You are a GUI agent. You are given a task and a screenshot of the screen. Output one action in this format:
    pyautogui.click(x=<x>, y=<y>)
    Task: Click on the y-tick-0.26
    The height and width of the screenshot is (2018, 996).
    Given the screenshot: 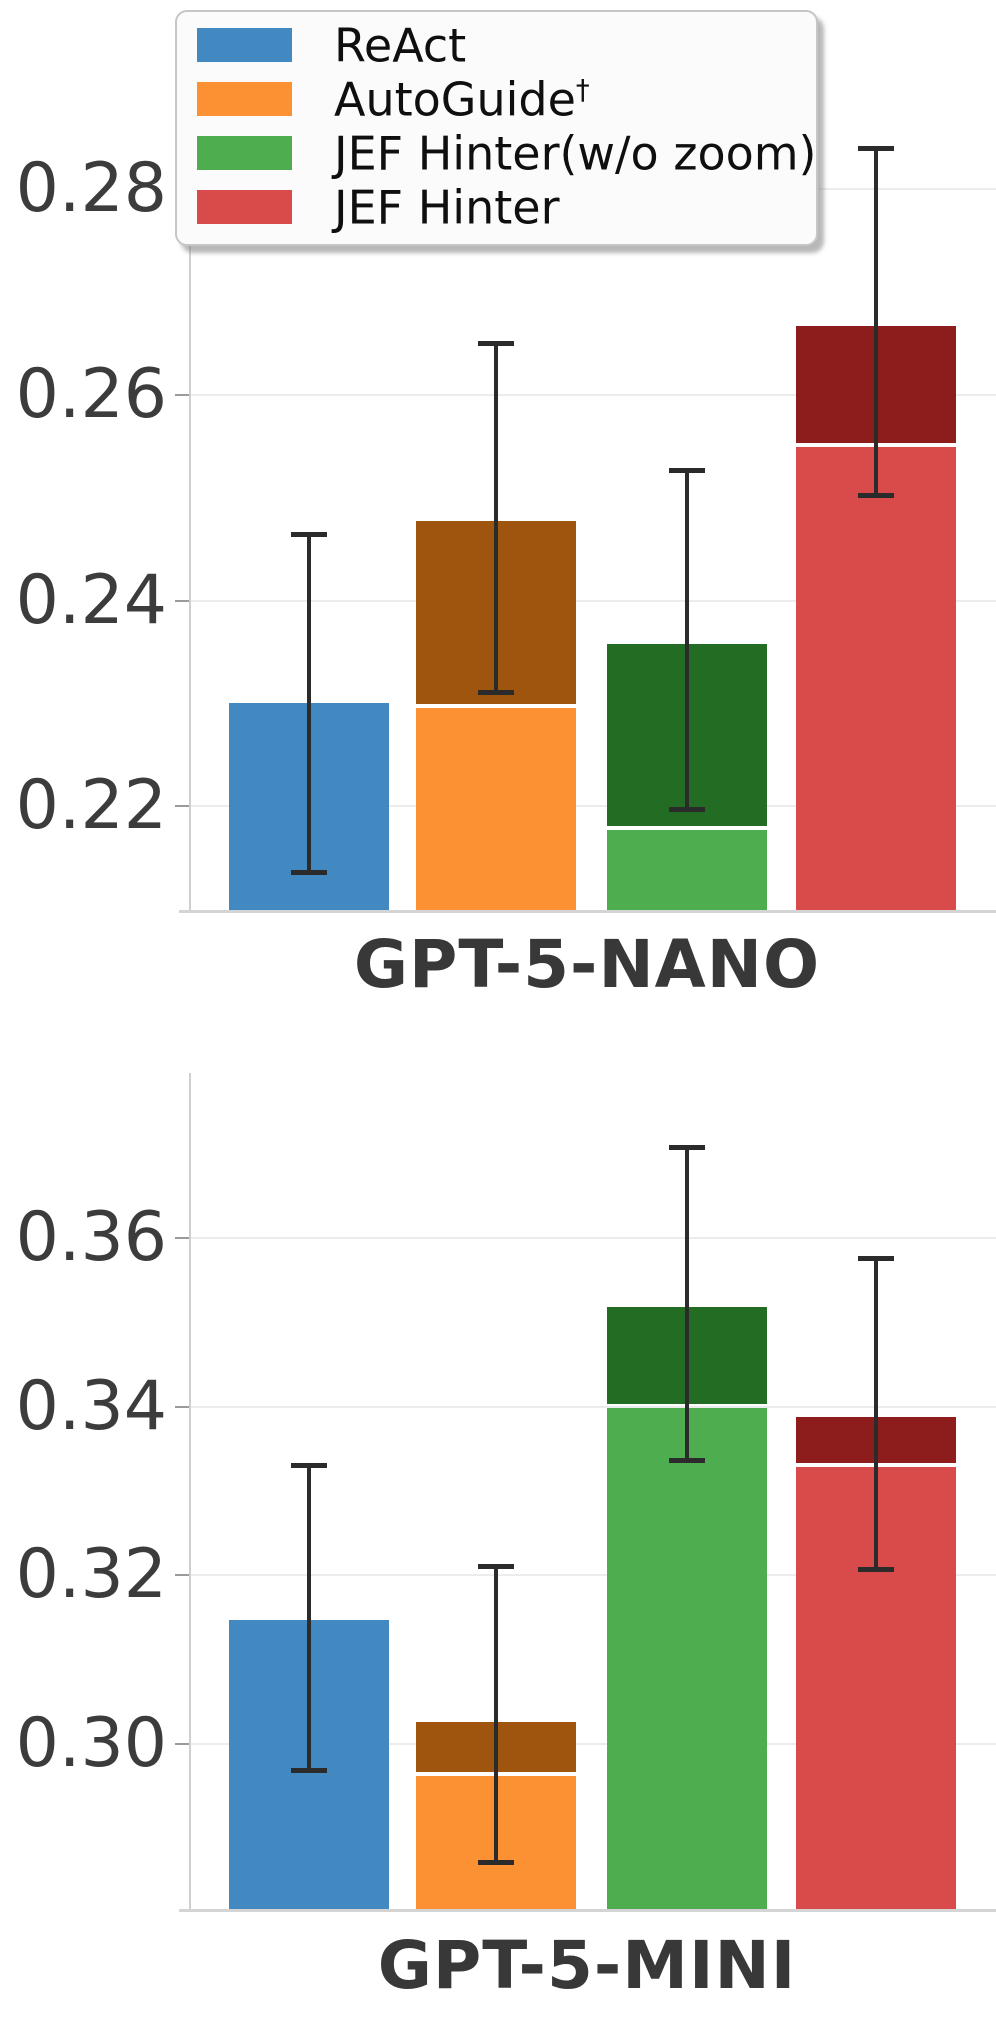 What is the action you would take?
    pyautogui.click(x=182, y=394)
    